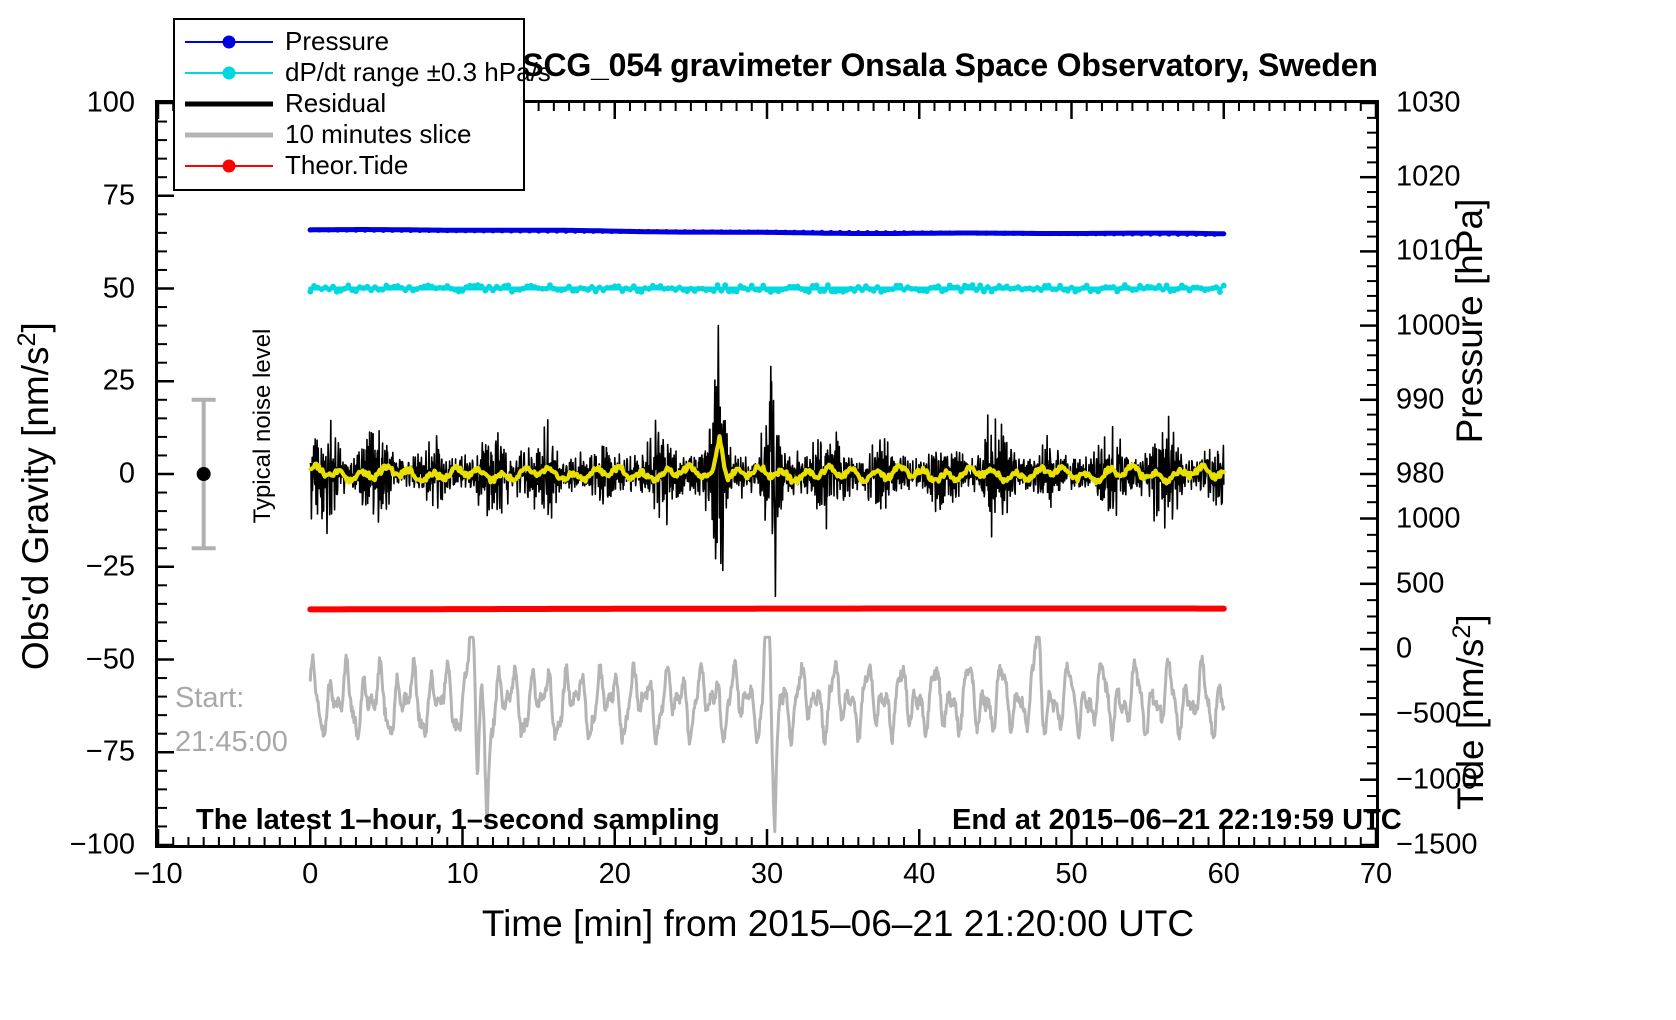  I want to click on x-tick-8: 70, so click(1376, 874).